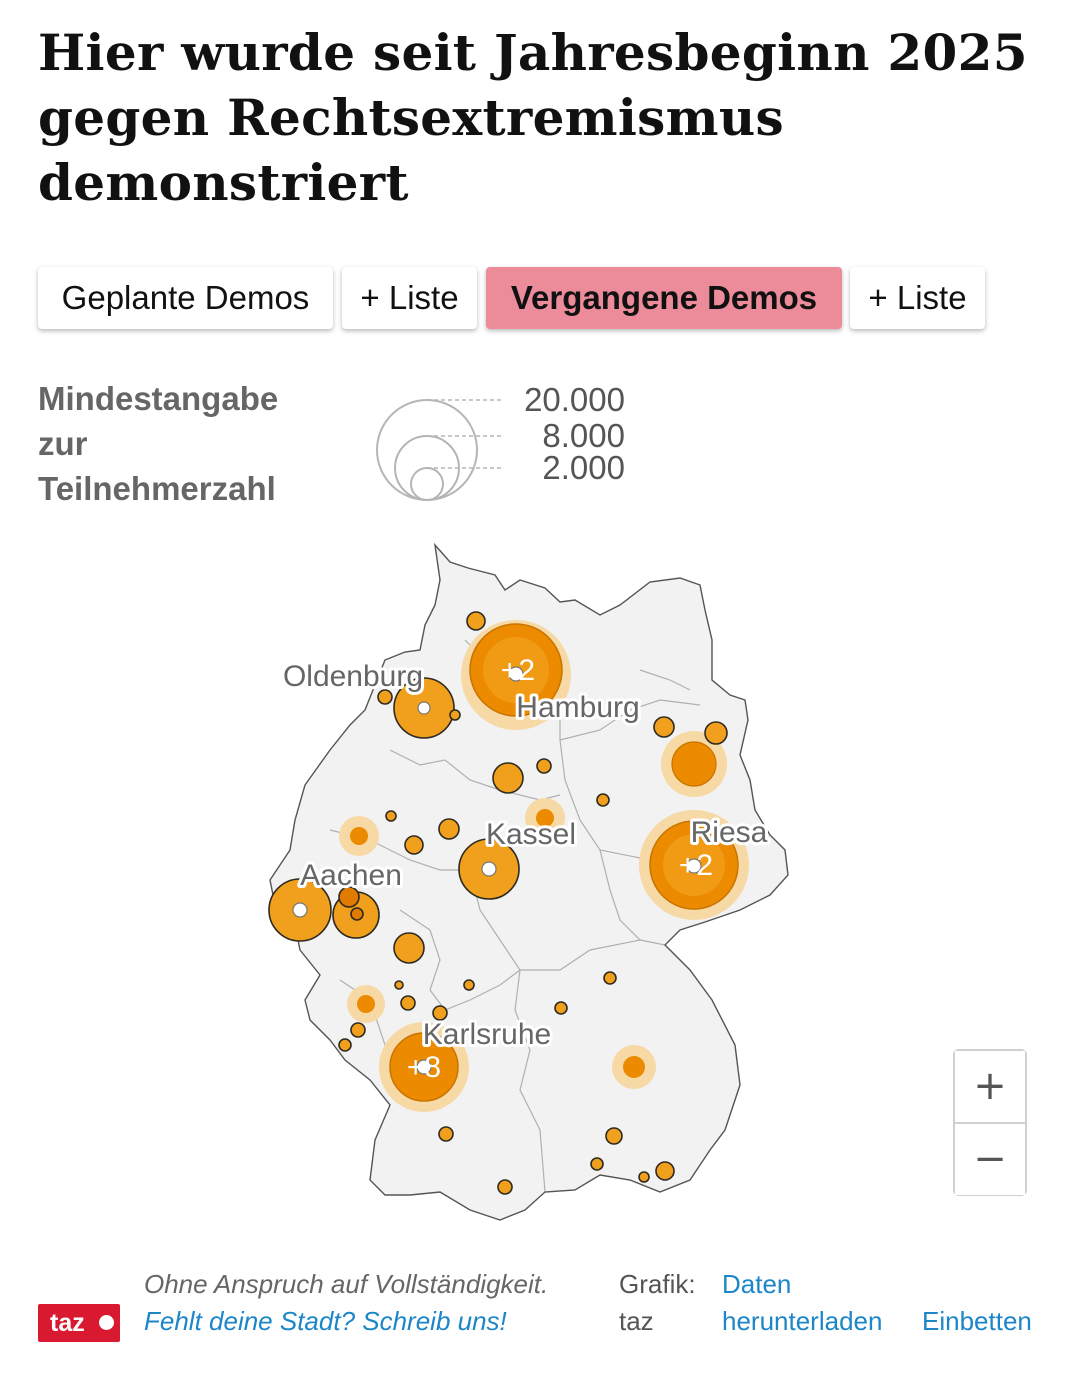 Image resolution: width=1080 pixels, height=1378 pixels. I want to click on cluster-count-hamburg: +2, so click(518, 670).